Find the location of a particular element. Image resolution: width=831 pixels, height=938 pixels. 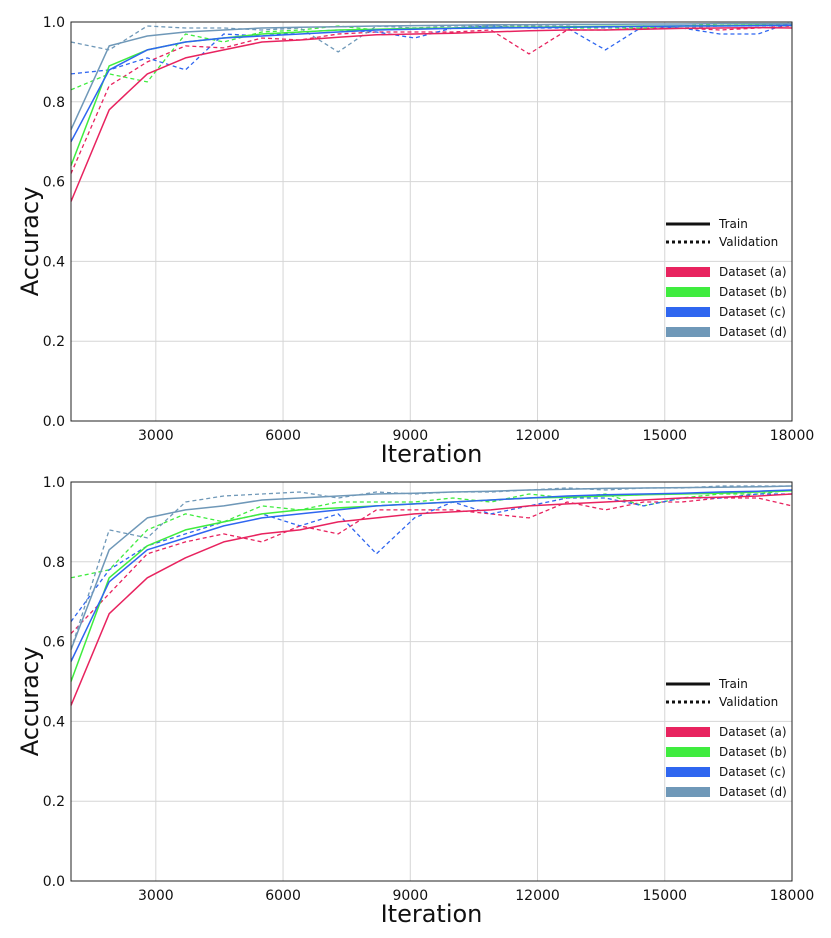

series-line-datasetd-train is located at coordinates (431, 76).